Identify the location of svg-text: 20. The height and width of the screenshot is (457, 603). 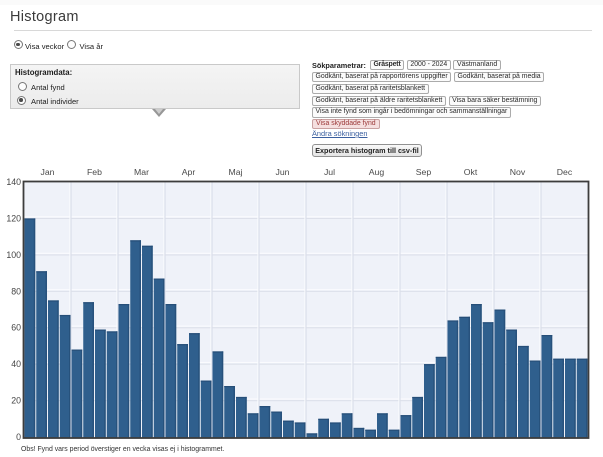
(16, 401).